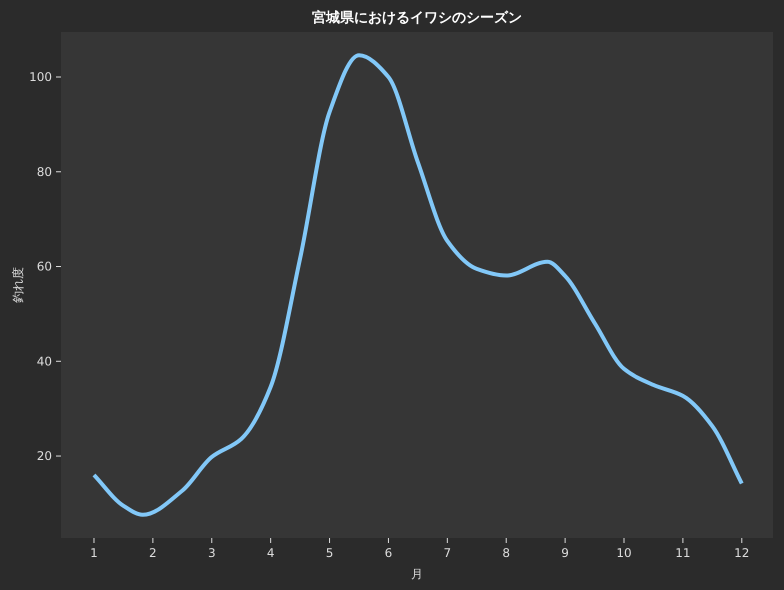 Image resolution: width=784 pixels, height=590 pixels. I want to click on x-tick-label: 8, so click(506, 553).